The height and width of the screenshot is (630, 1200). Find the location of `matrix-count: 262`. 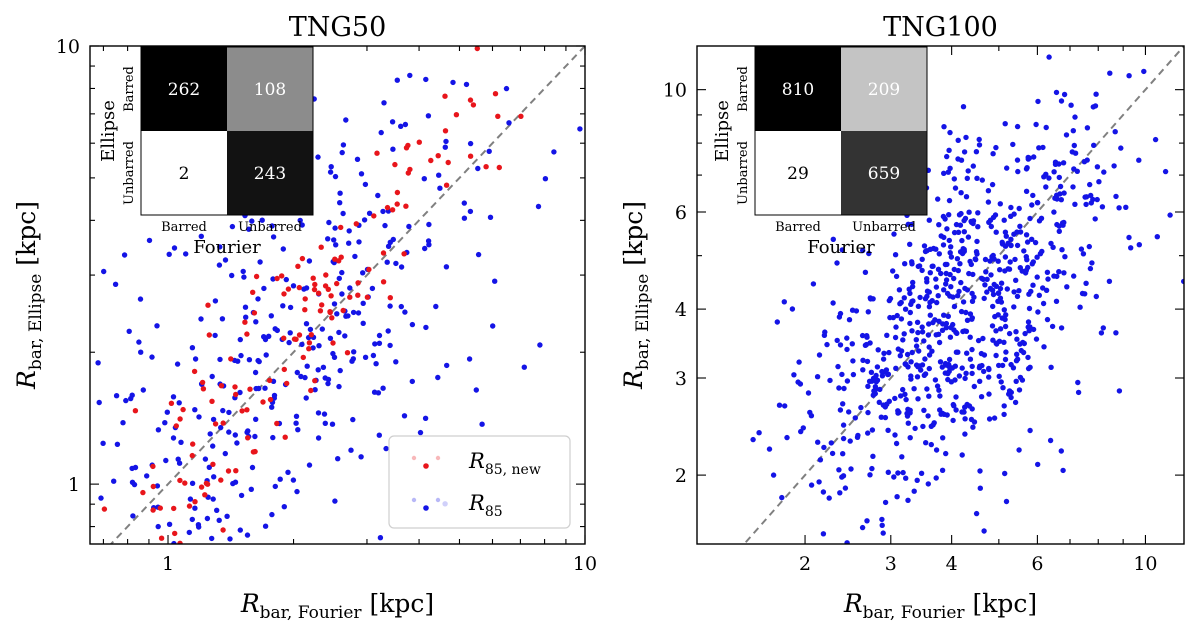

matrix-count: 262 is located at coordinates (184, 90).